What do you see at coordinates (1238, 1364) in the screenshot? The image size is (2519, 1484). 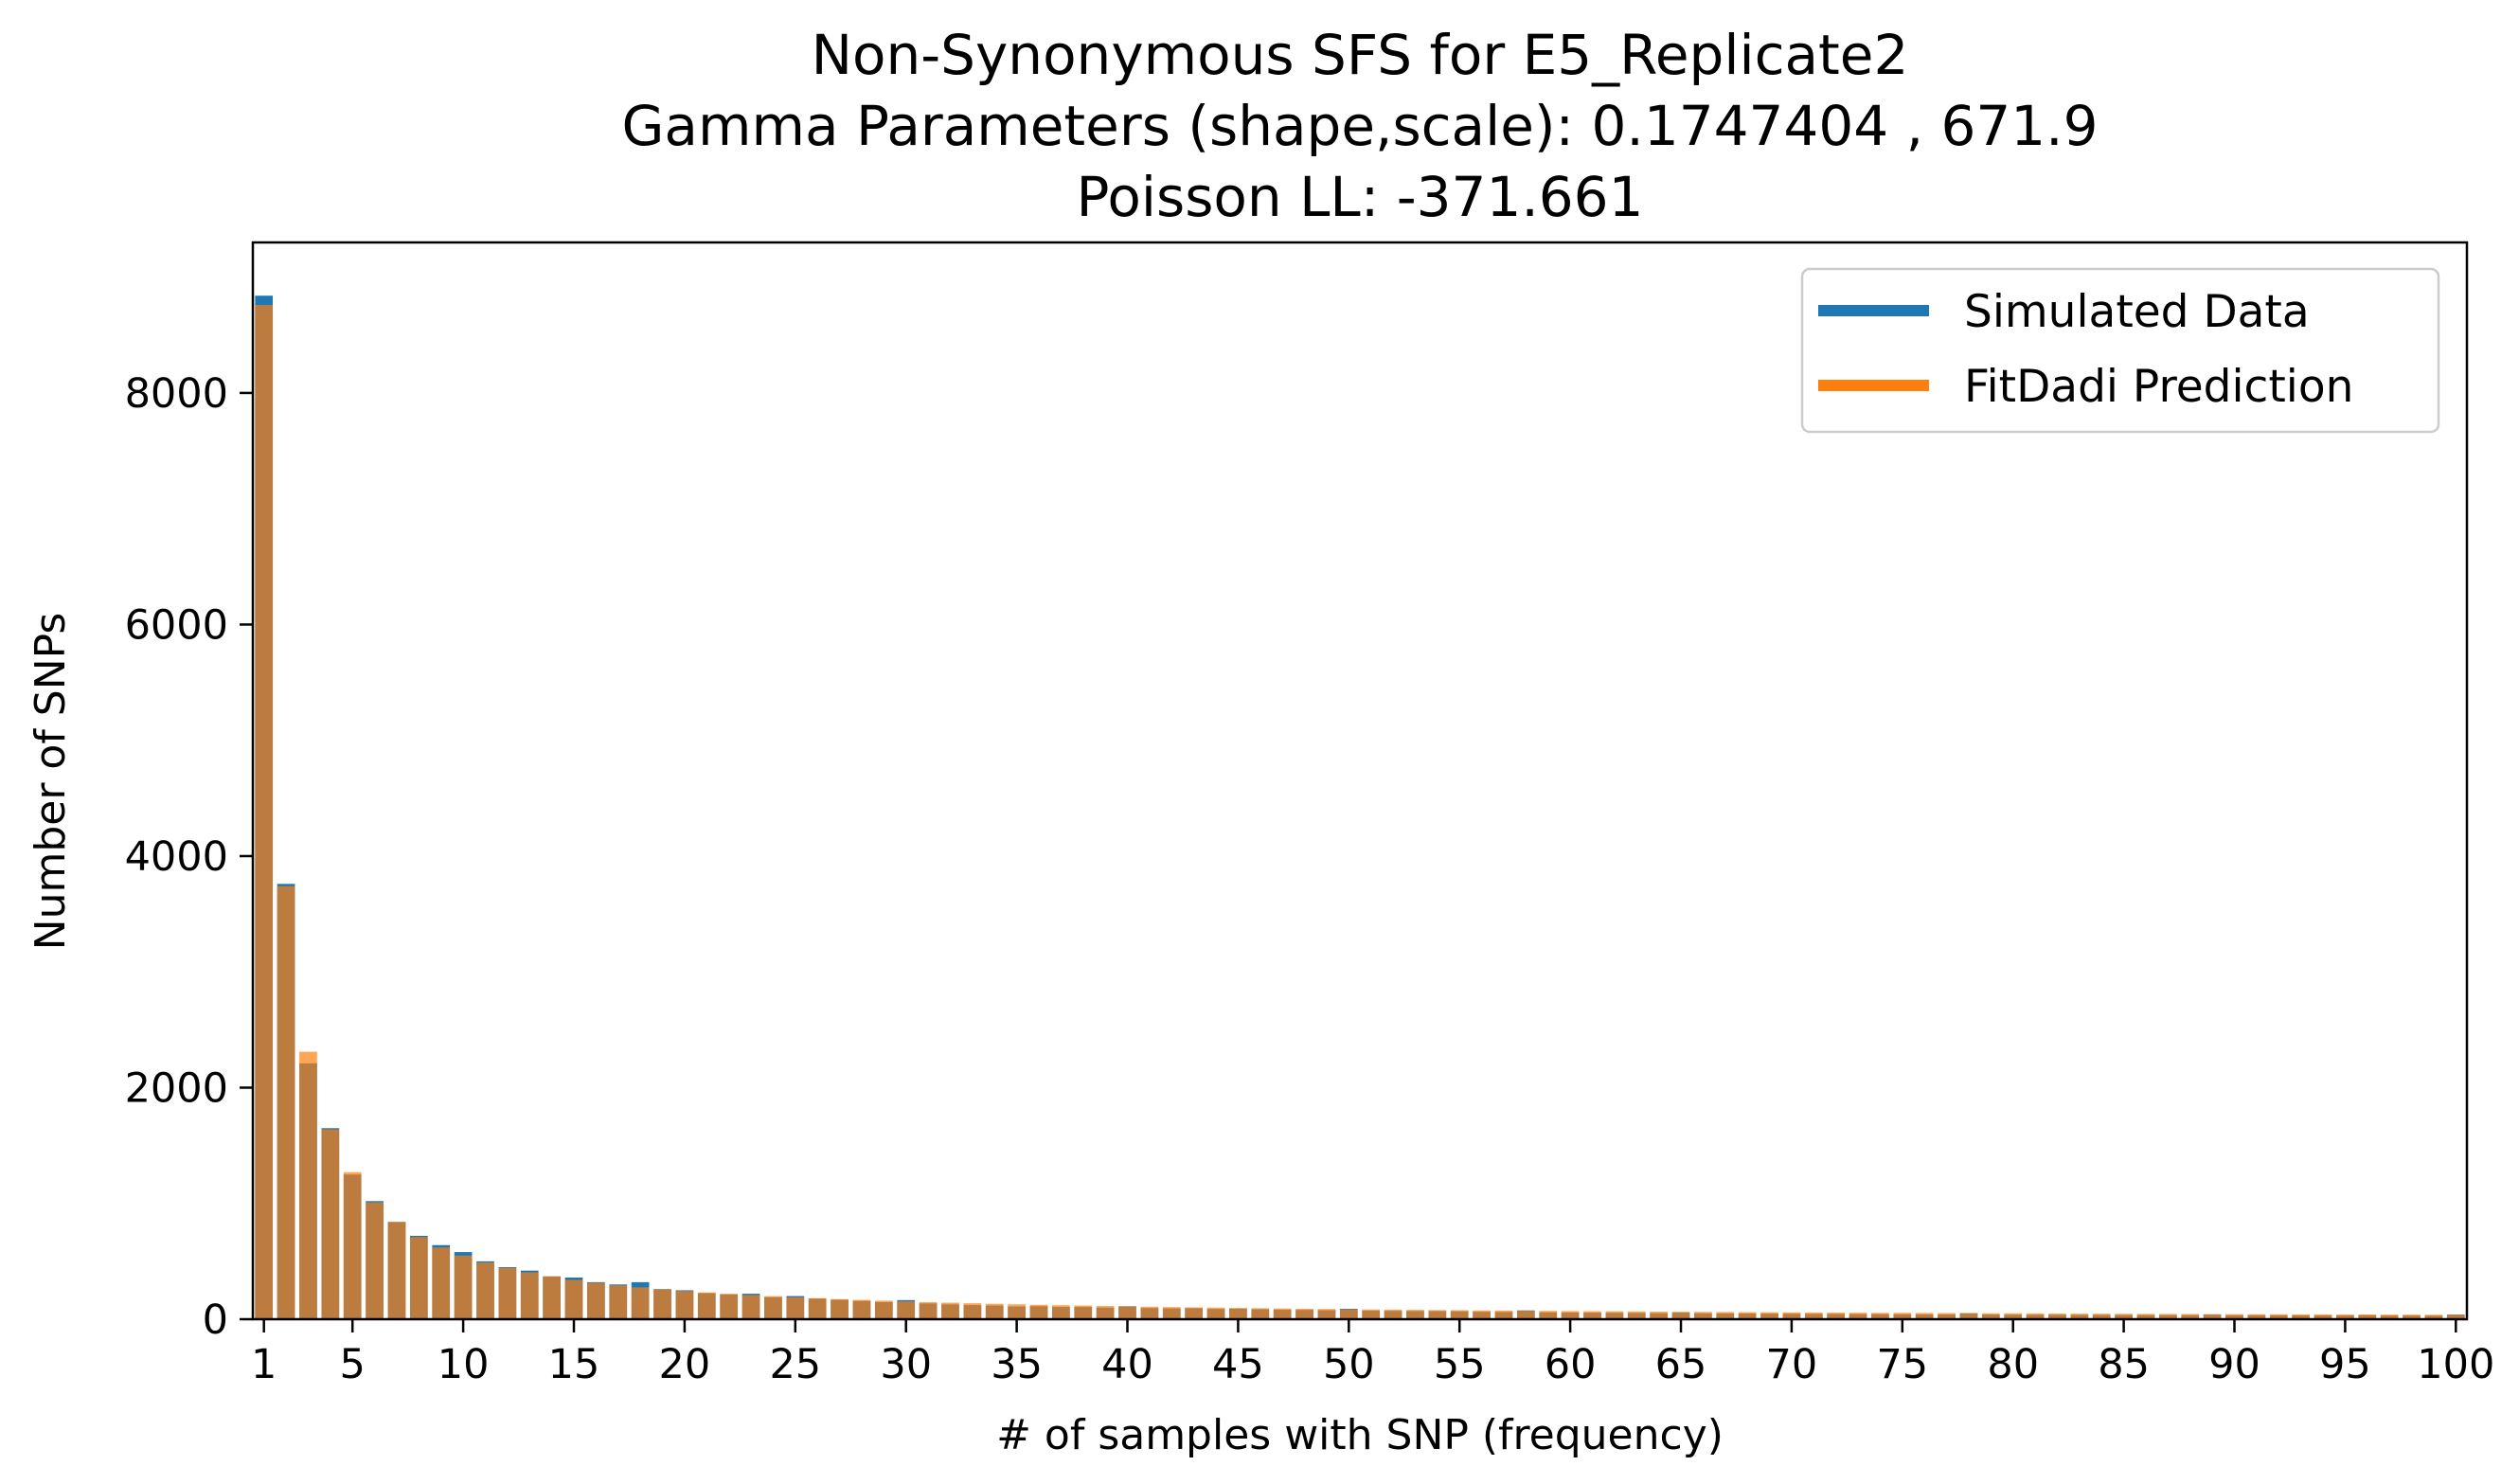 I see `x-tick-label: 45` at bounding box center [1238, 1364].